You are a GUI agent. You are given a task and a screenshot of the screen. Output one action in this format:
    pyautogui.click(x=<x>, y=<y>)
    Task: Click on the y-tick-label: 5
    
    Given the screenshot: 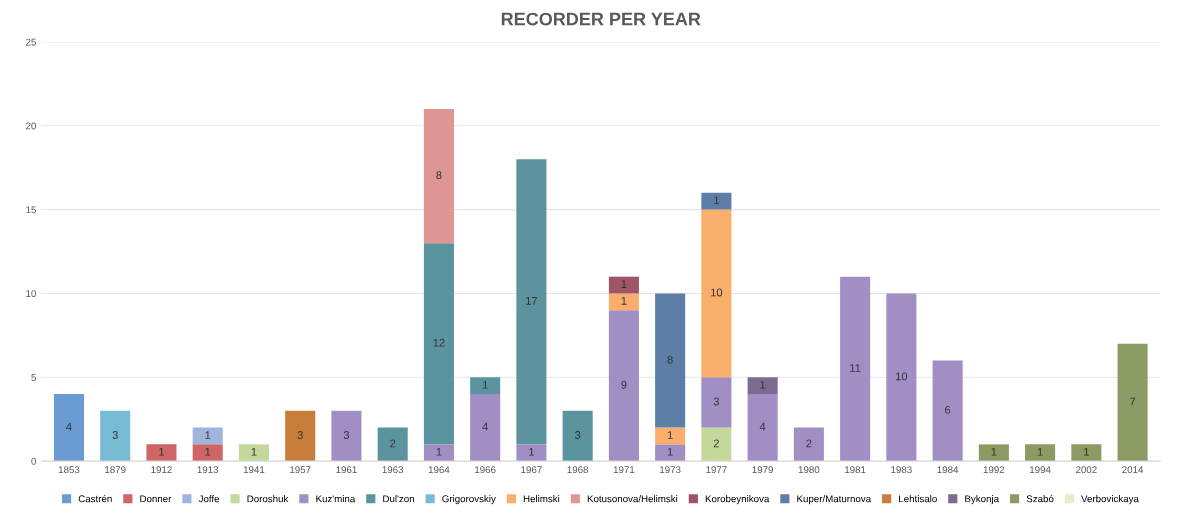 What is the action you would take?
    pyautogui.click(x=33, y=377)
    